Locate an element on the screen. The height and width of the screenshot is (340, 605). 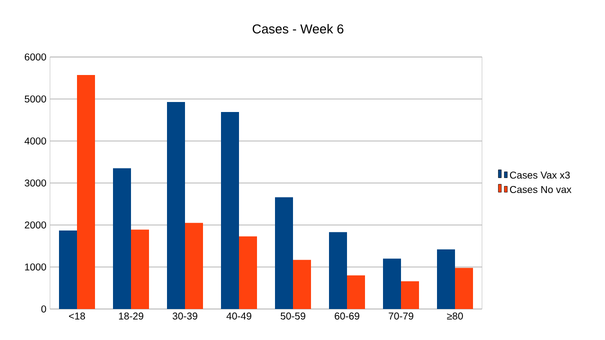
y-tick-label: 6000 is located at coordinates (35, 57).